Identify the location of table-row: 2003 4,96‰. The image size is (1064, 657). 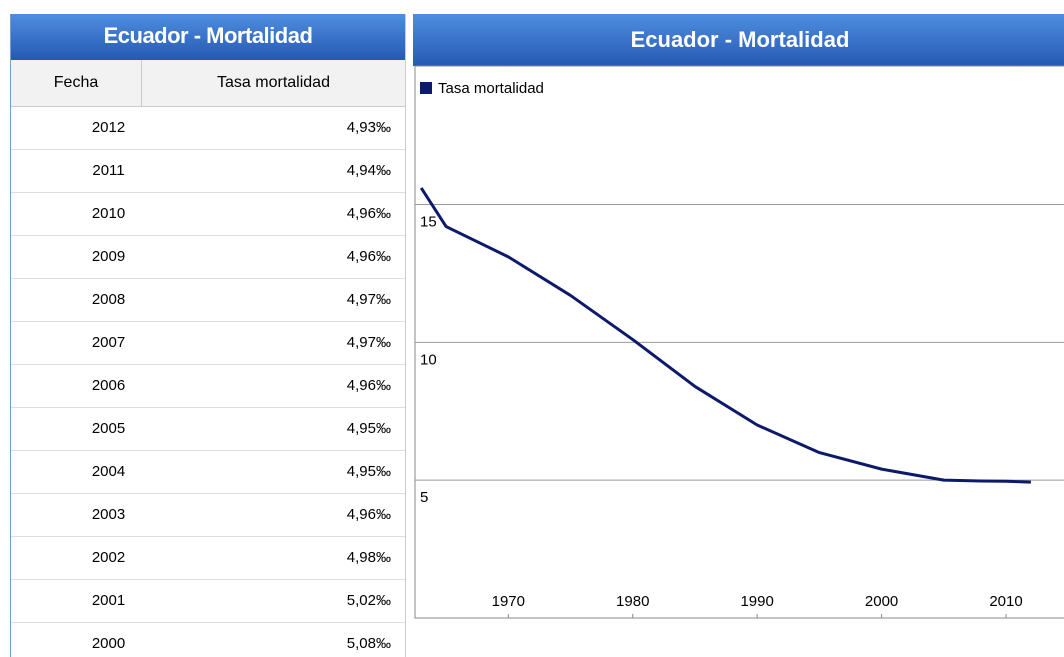
(208, 515).